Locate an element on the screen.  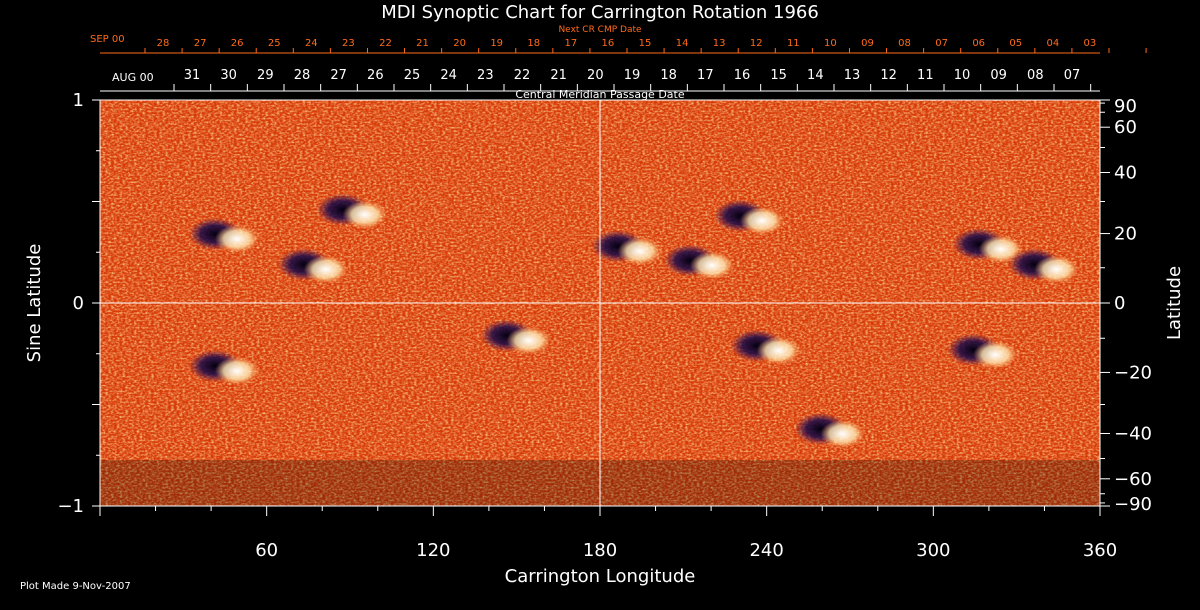
next-cr-day-label: 18 is located at coordinates (533, 43).